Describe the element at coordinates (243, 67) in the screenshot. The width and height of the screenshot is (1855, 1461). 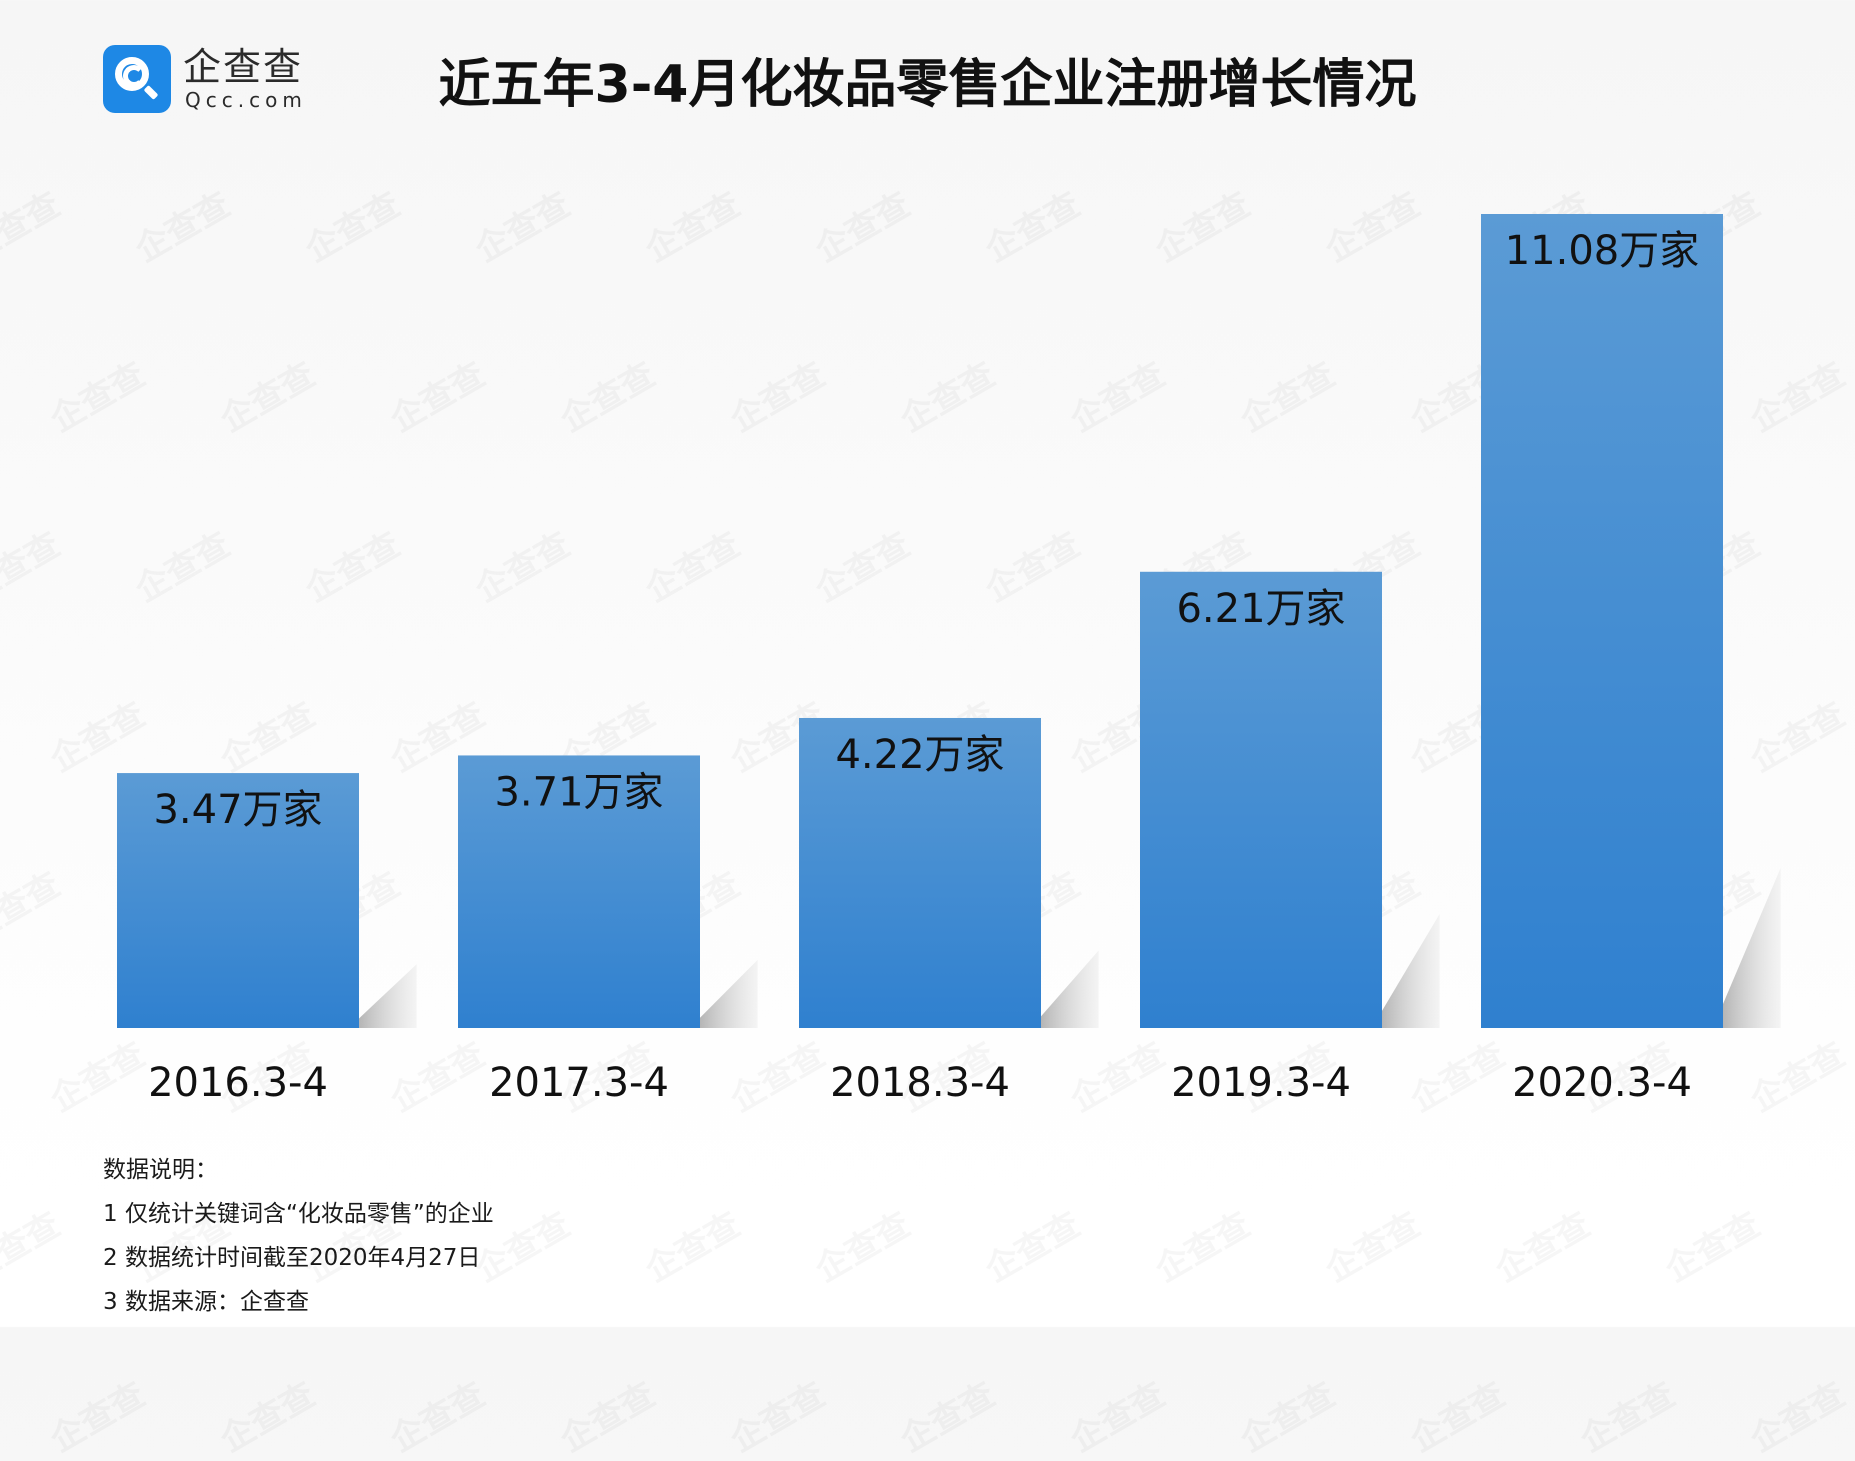
I see `brand-name-cn: 企查查` at that location.